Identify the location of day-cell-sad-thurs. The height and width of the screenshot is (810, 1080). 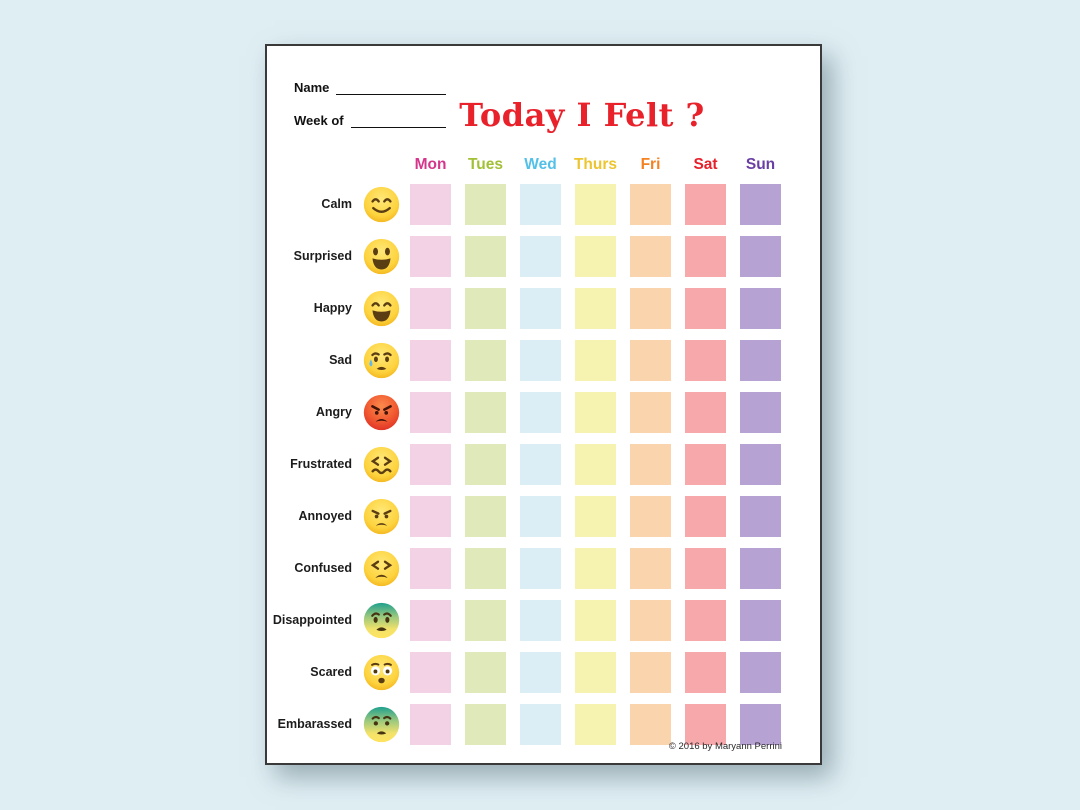
(595, 360).